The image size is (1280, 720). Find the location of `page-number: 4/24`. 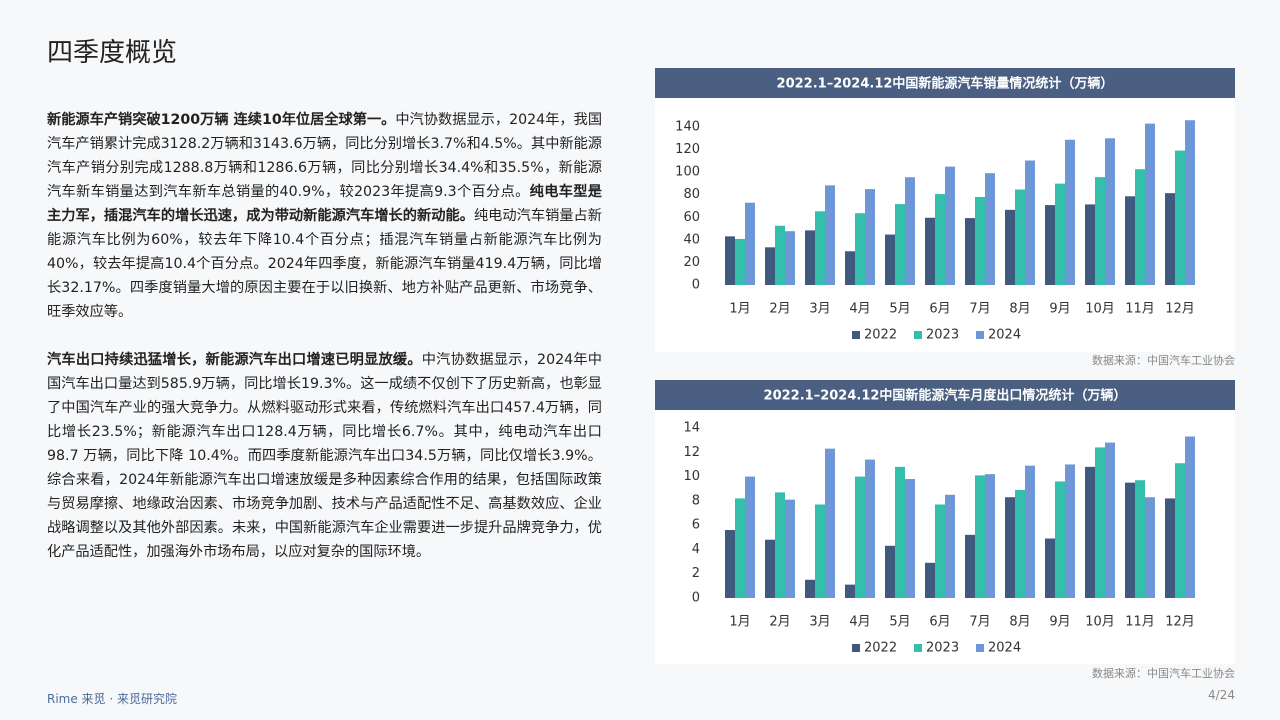

page-number: 4/24 is located at coordinates (1221, 695).